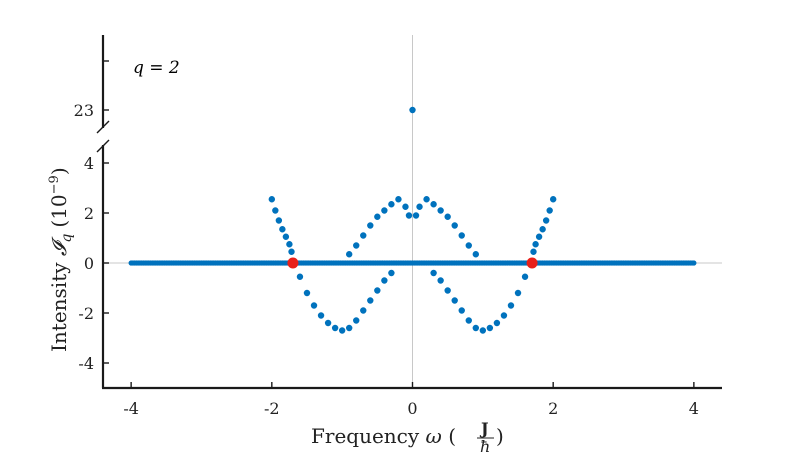 This screenshot has height=465, width=797. Describe the element at coordinates (89, 263) in the screenshot. I see `y-tick-label: 0` at that location.